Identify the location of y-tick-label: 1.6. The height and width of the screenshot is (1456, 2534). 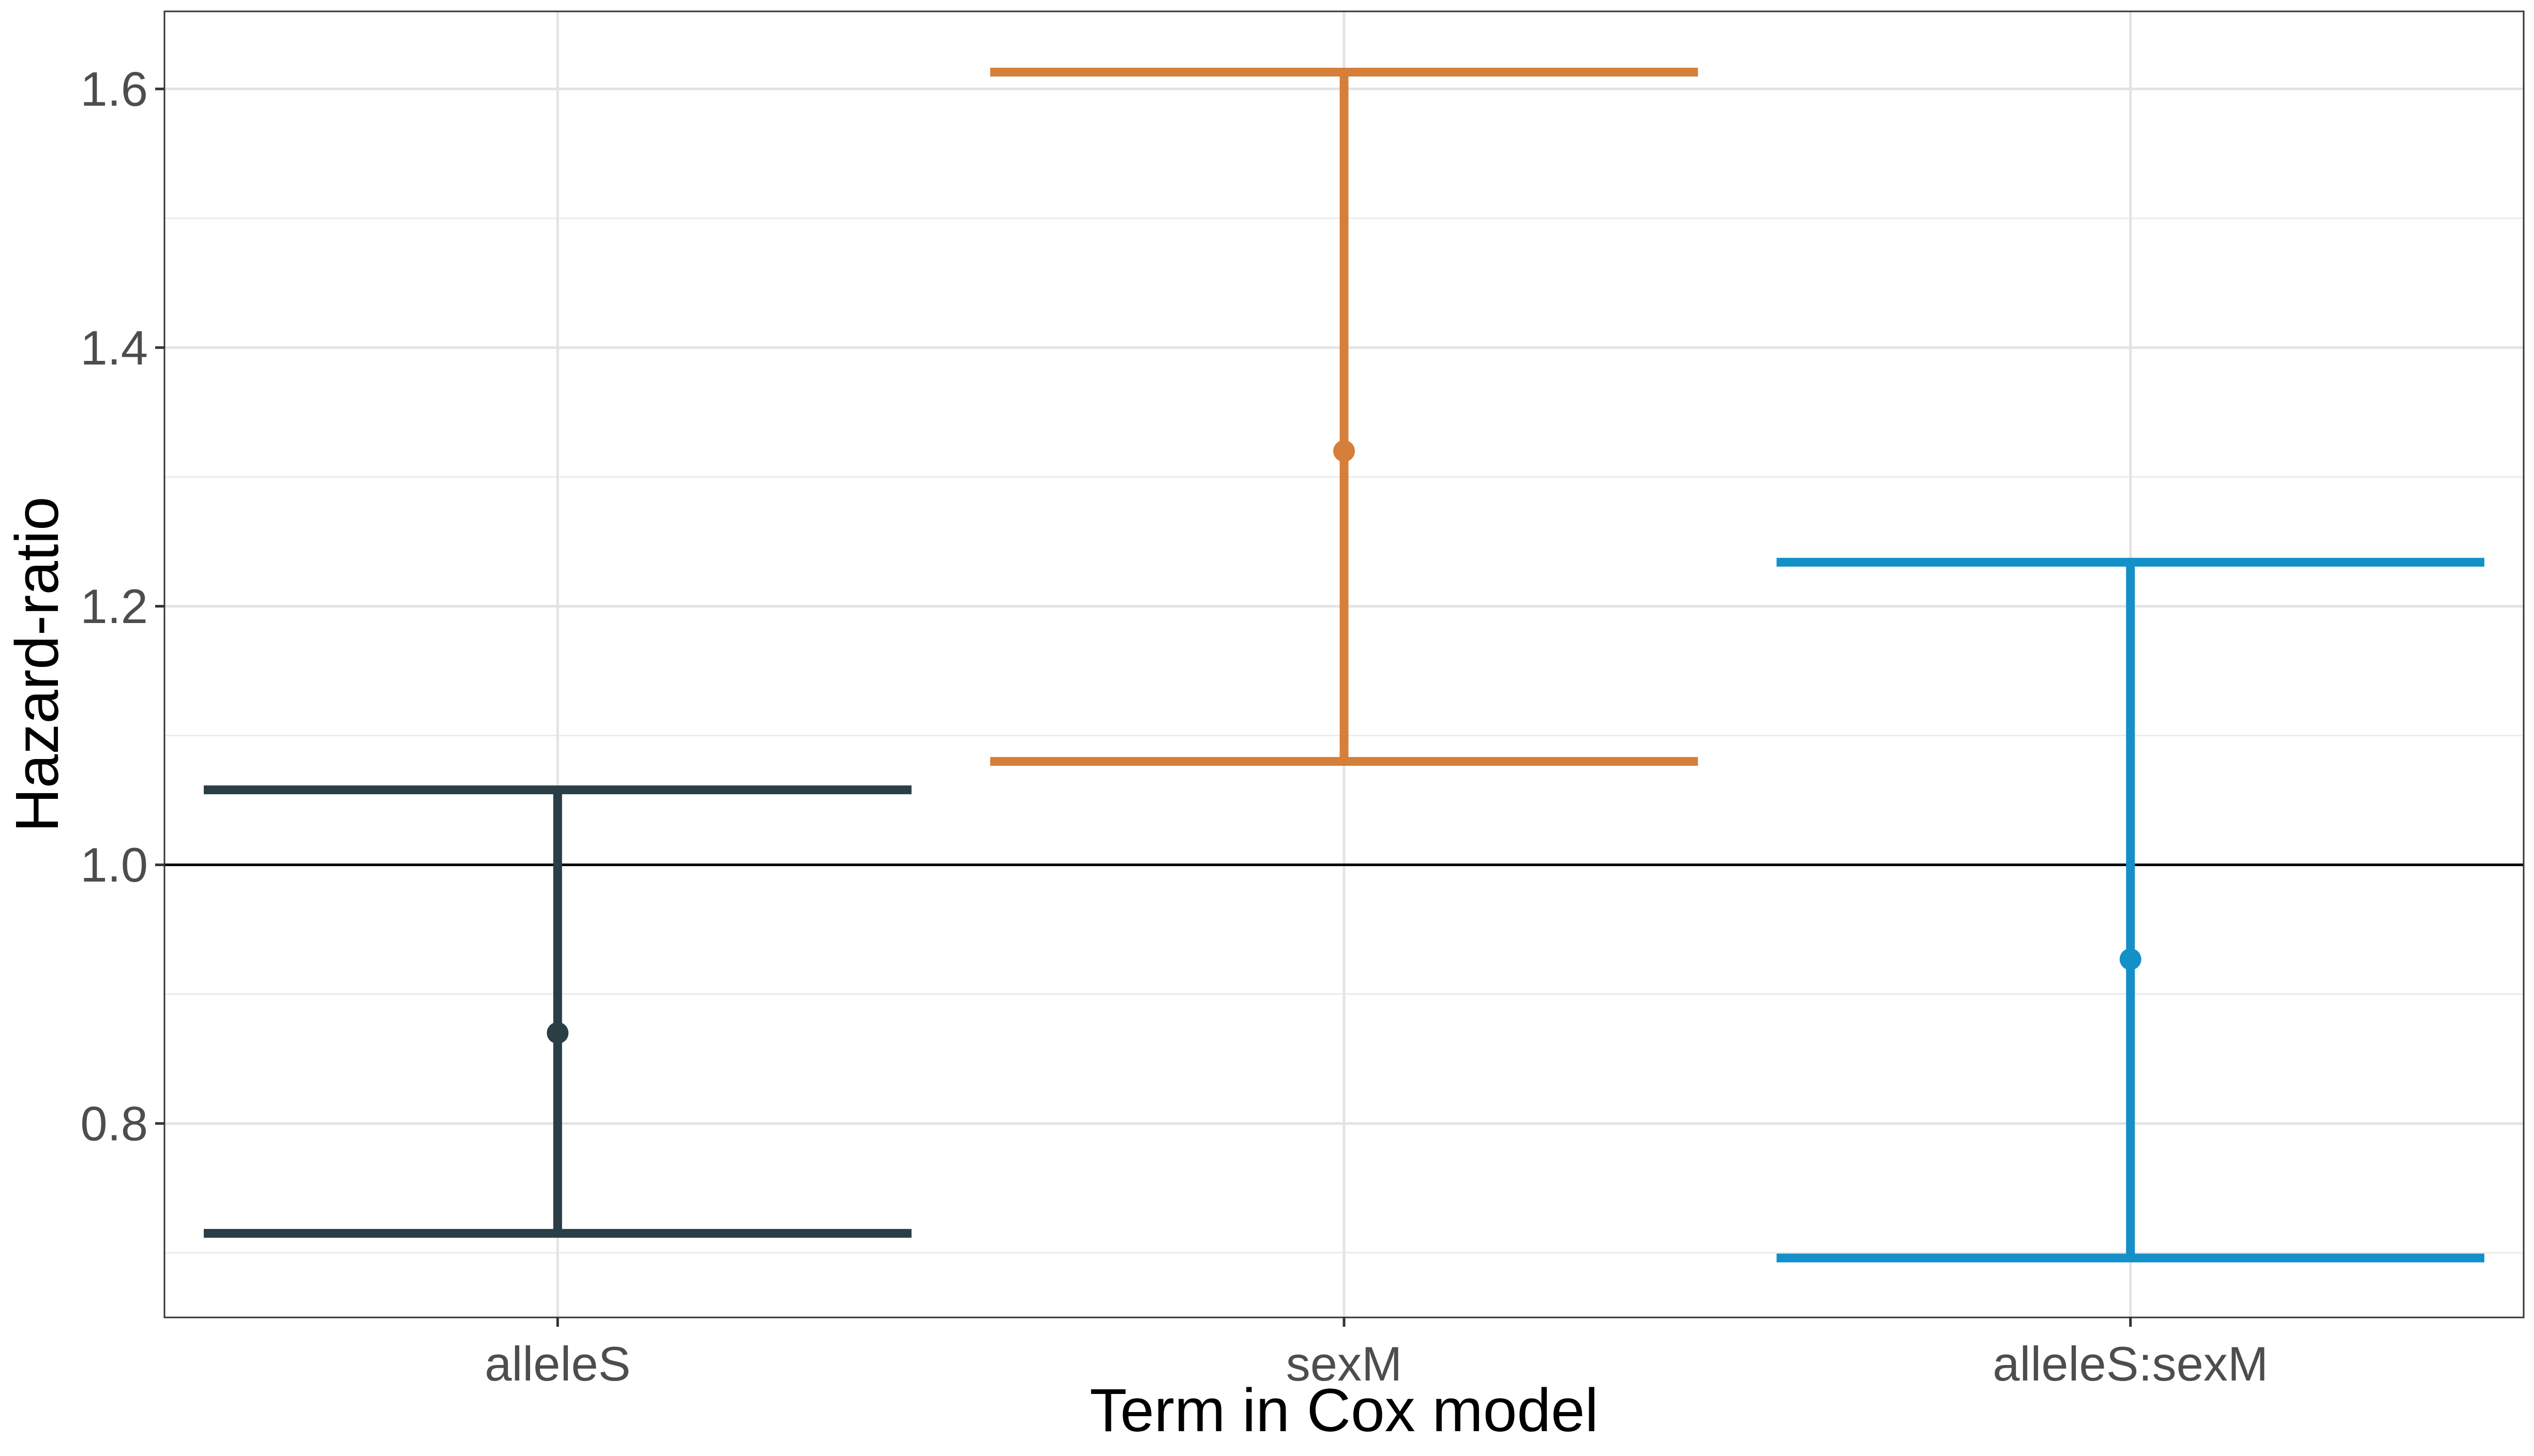
(114, 89).